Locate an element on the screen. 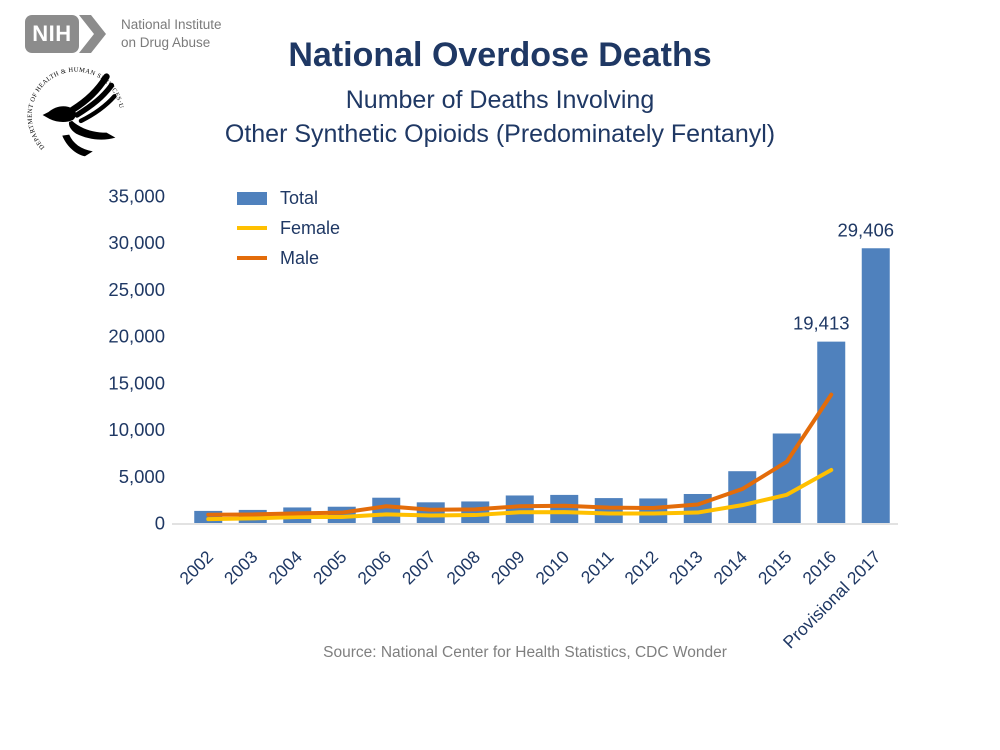 The image size is (1000, 750). x-axis-label-2007: 2007 is located at coordinates (419, 568).